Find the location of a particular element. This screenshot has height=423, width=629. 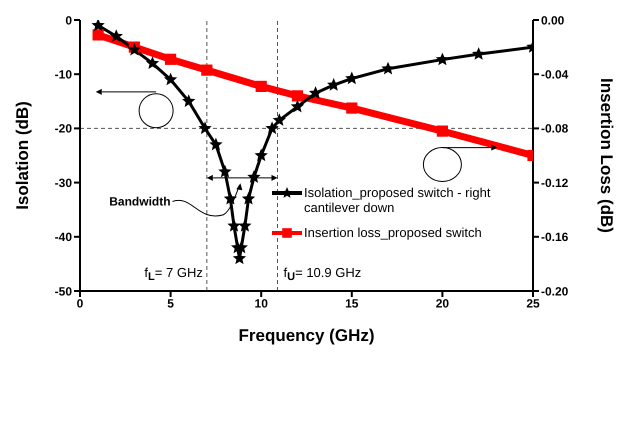

x-tick-label: 25 is located at coordinates (533, 303).